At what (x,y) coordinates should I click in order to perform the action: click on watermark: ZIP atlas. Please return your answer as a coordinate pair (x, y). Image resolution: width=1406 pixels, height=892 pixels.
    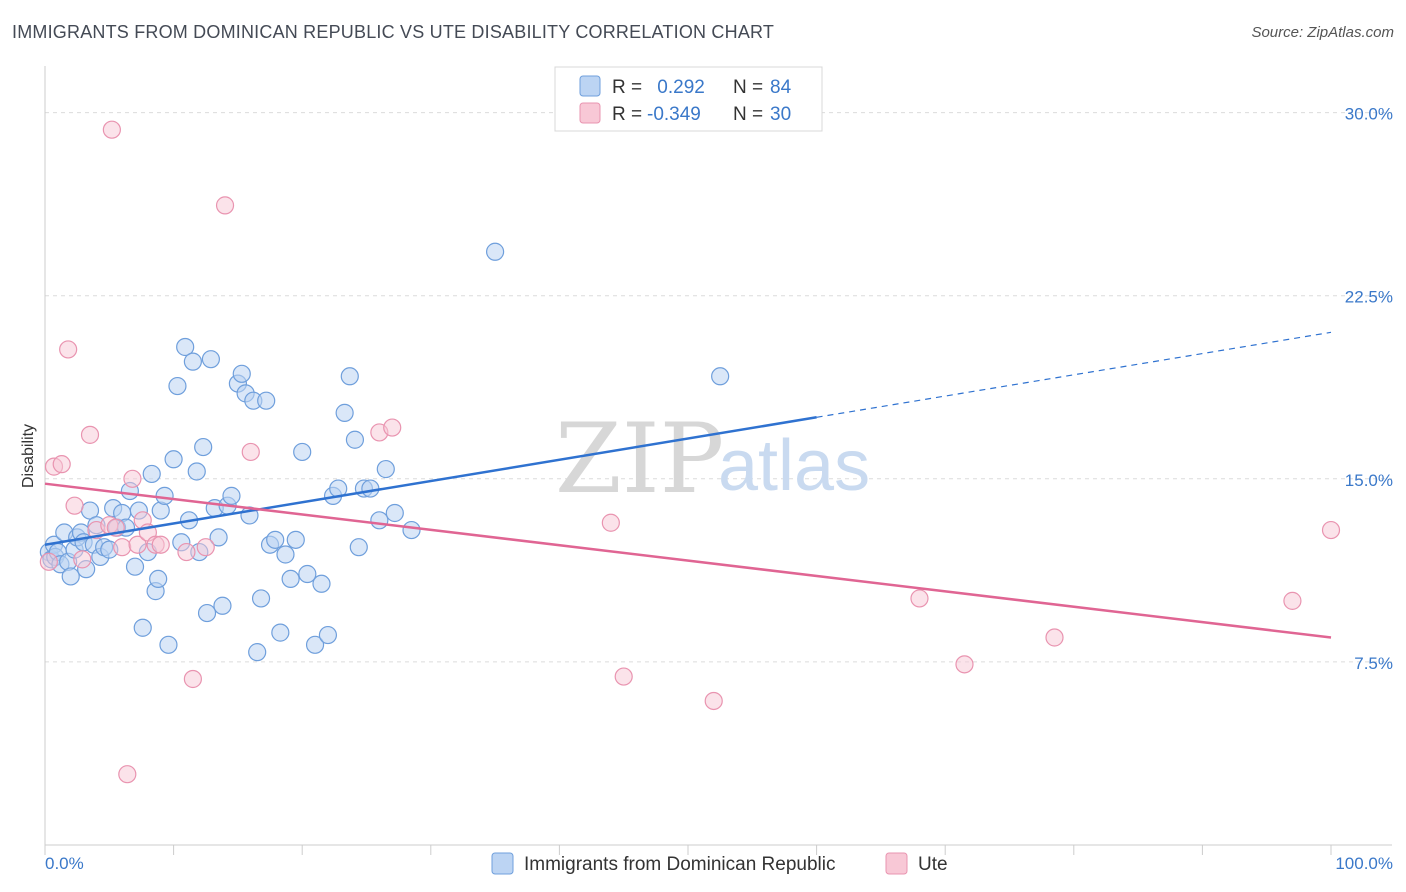
    Looking at the image, I should click on (712, 459).